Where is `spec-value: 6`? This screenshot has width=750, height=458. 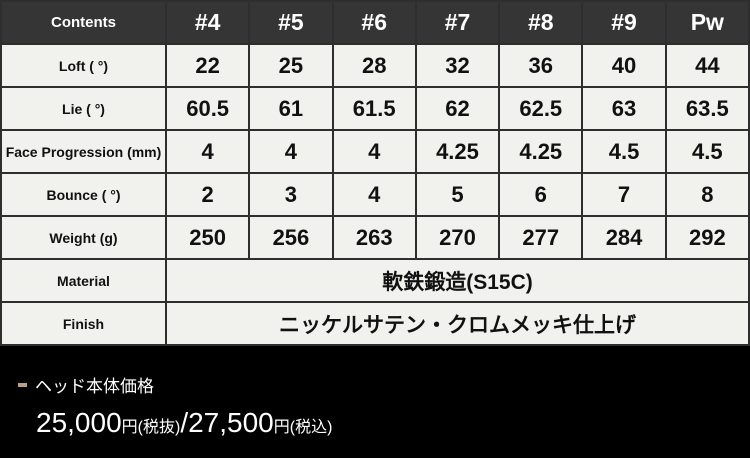 spec-value: 6 is located at coordinates (541, 194).